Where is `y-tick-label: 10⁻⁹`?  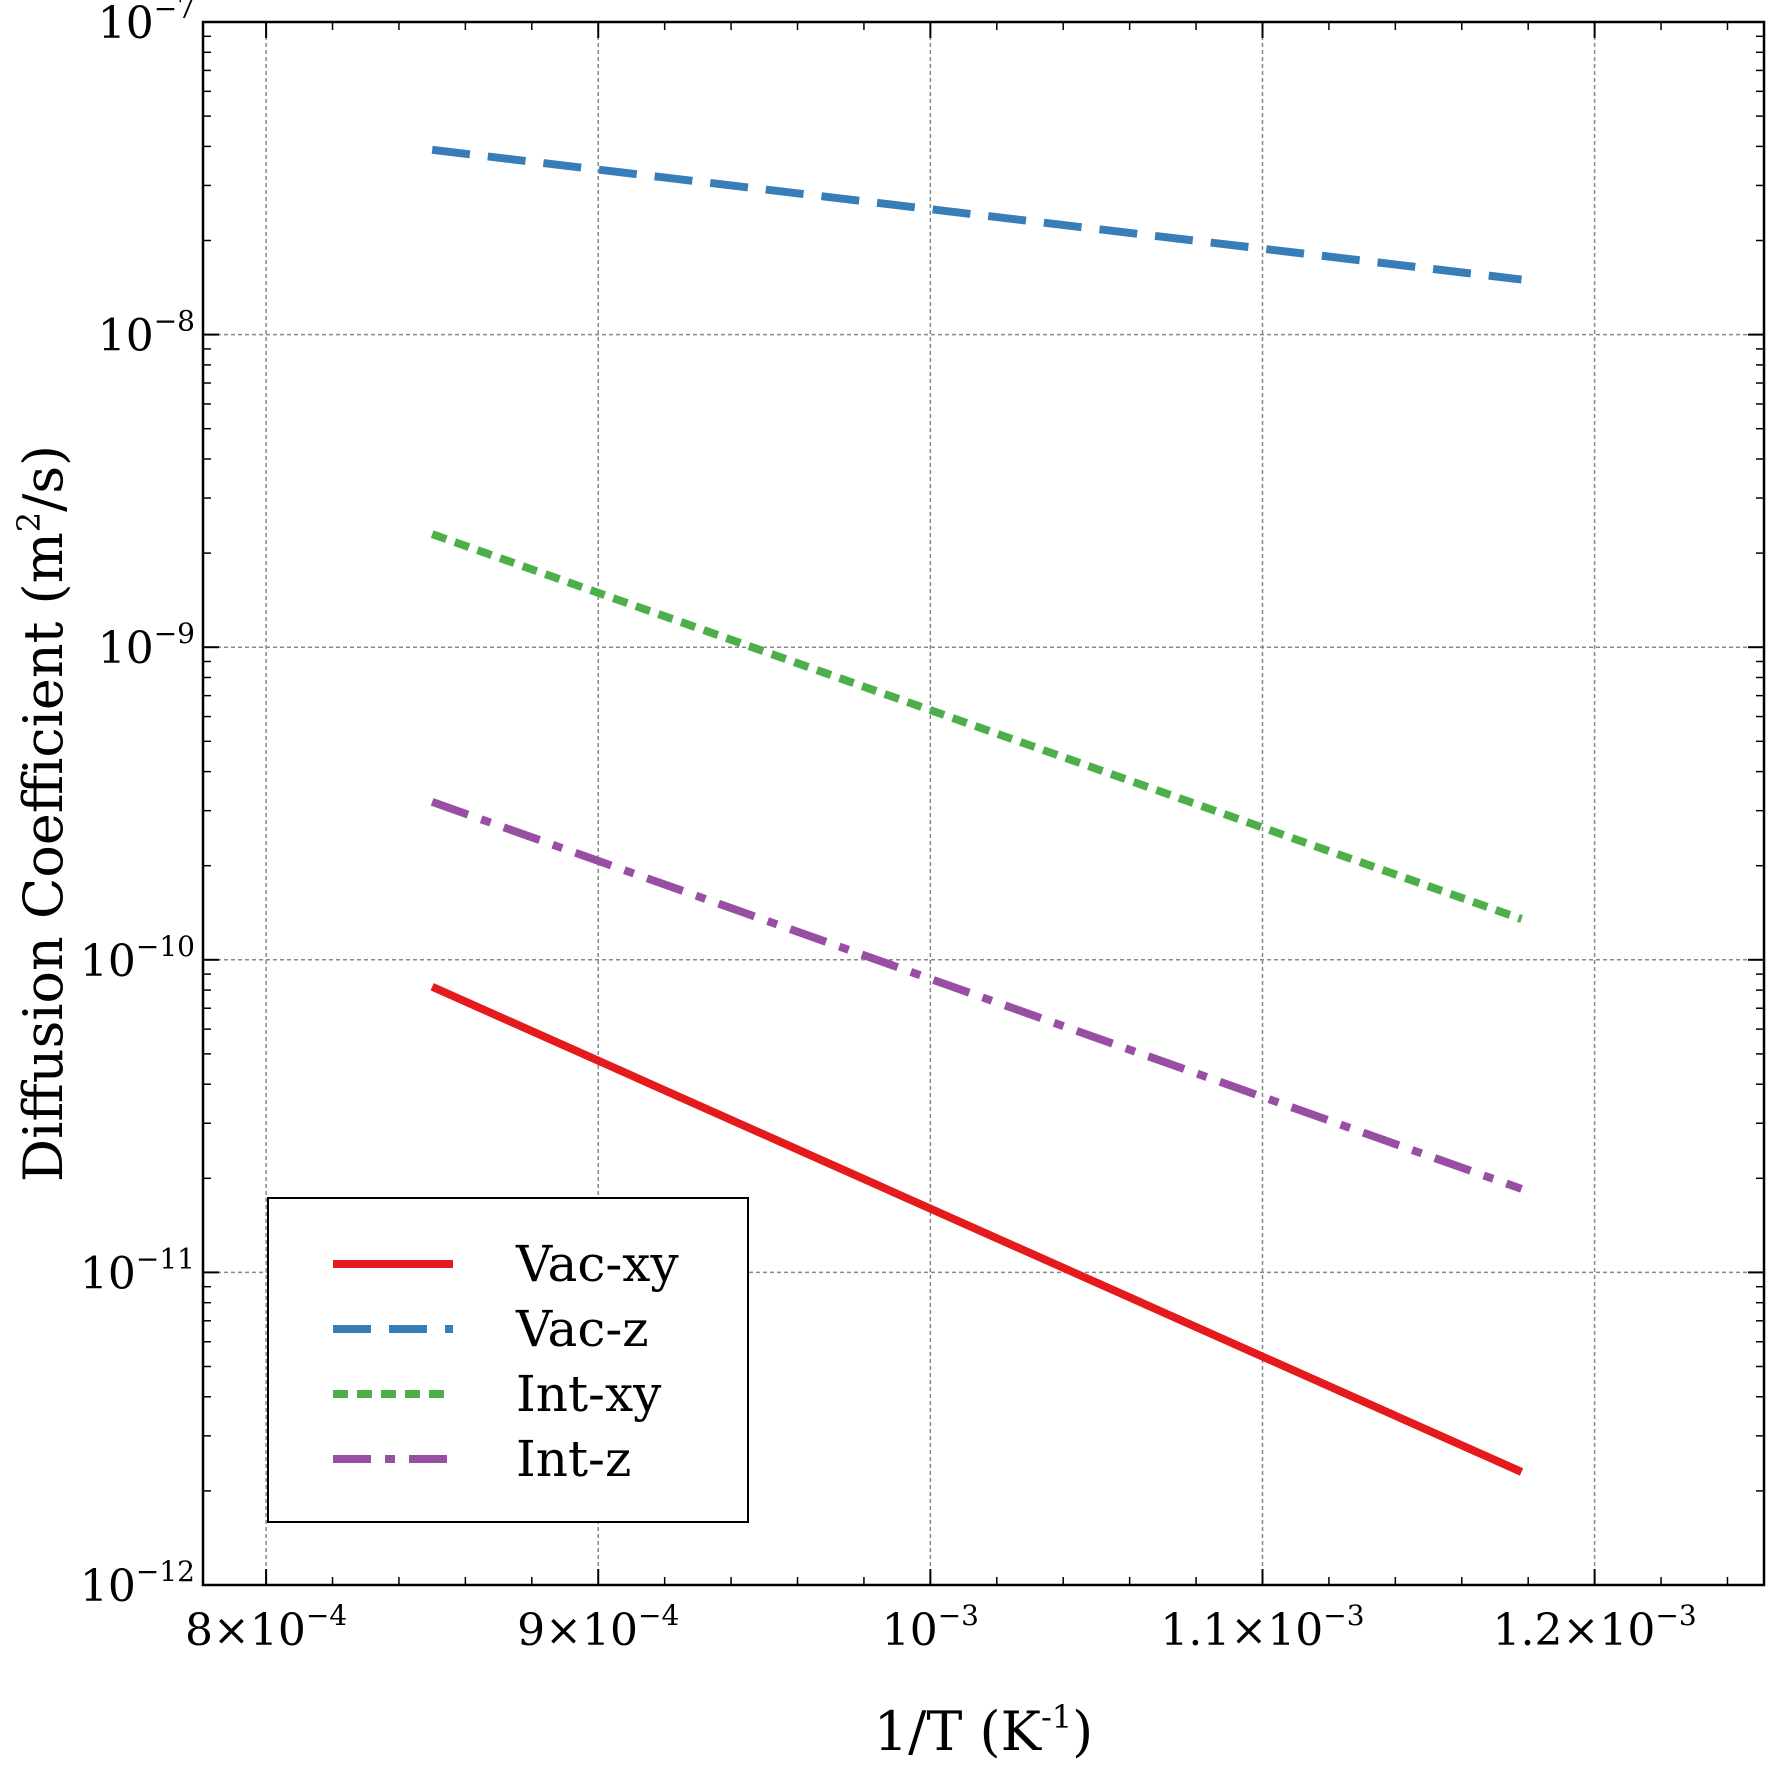
y-tick-label: 10⁻⁹ is located at coordinates (146, 645).